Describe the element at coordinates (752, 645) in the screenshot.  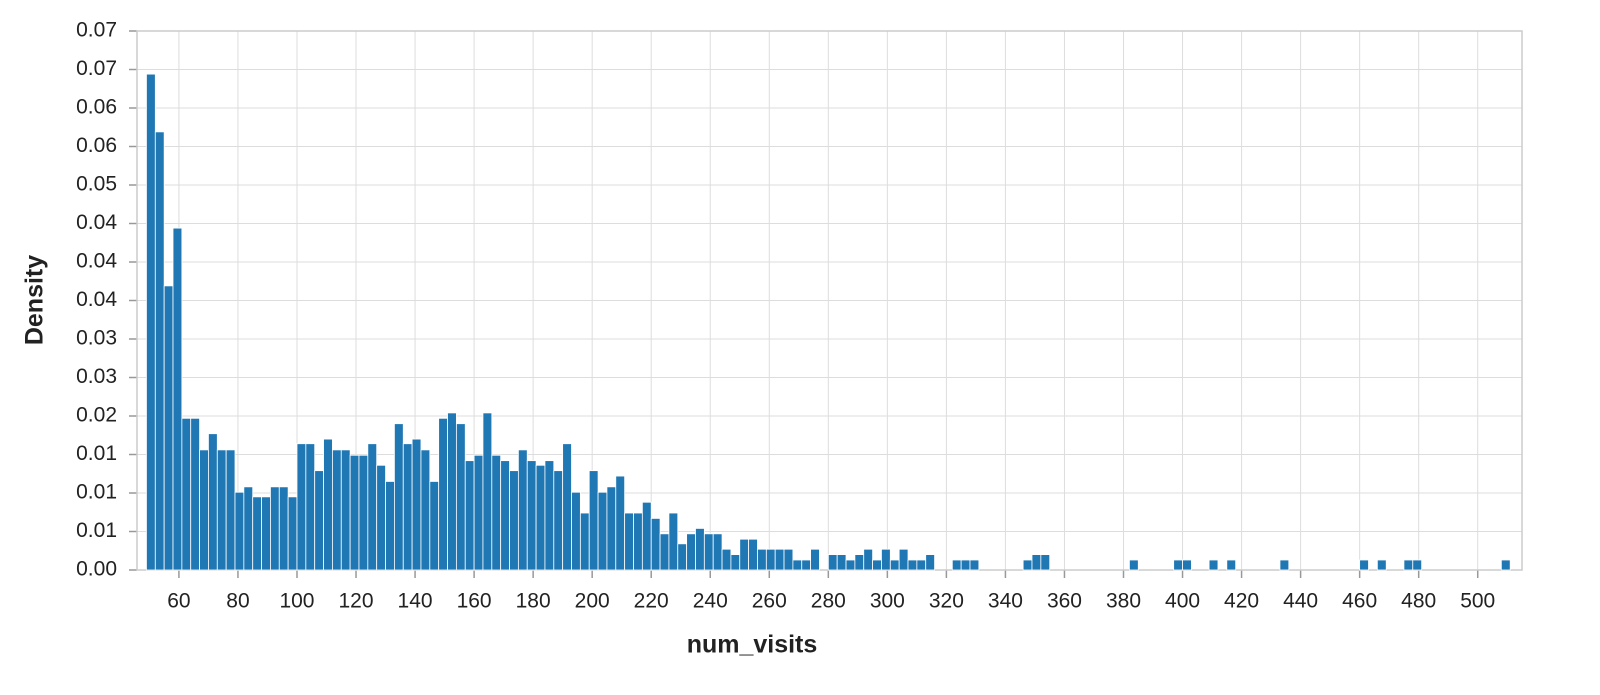
I see `x-axis-label: num_visits` at that location.